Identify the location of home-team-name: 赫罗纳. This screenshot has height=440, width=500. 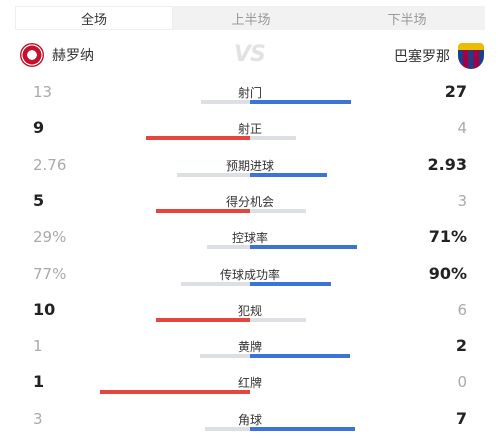
(73, 56).